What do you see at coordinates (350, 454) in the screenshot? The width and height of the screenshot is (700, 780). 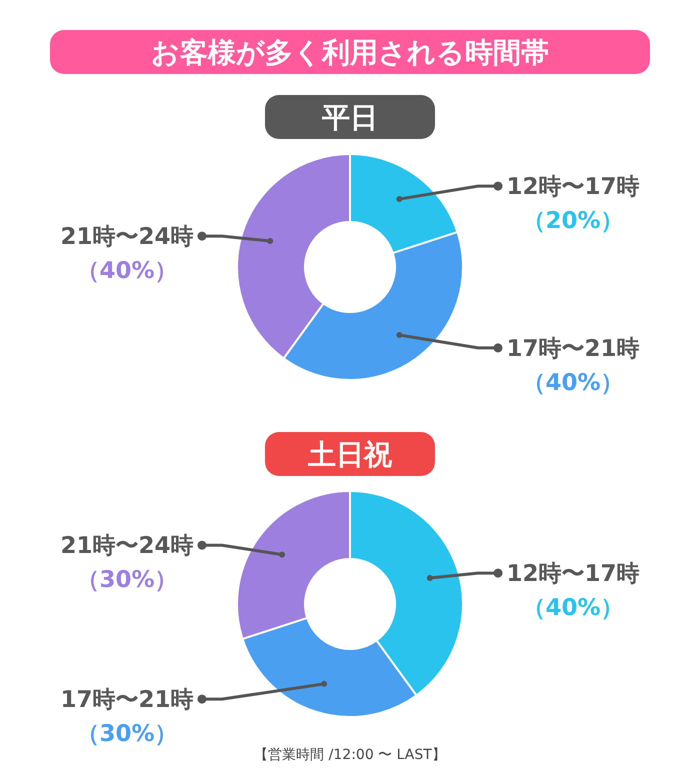 I see `chart-title: 土日祝` at bounding box center [350, 454].